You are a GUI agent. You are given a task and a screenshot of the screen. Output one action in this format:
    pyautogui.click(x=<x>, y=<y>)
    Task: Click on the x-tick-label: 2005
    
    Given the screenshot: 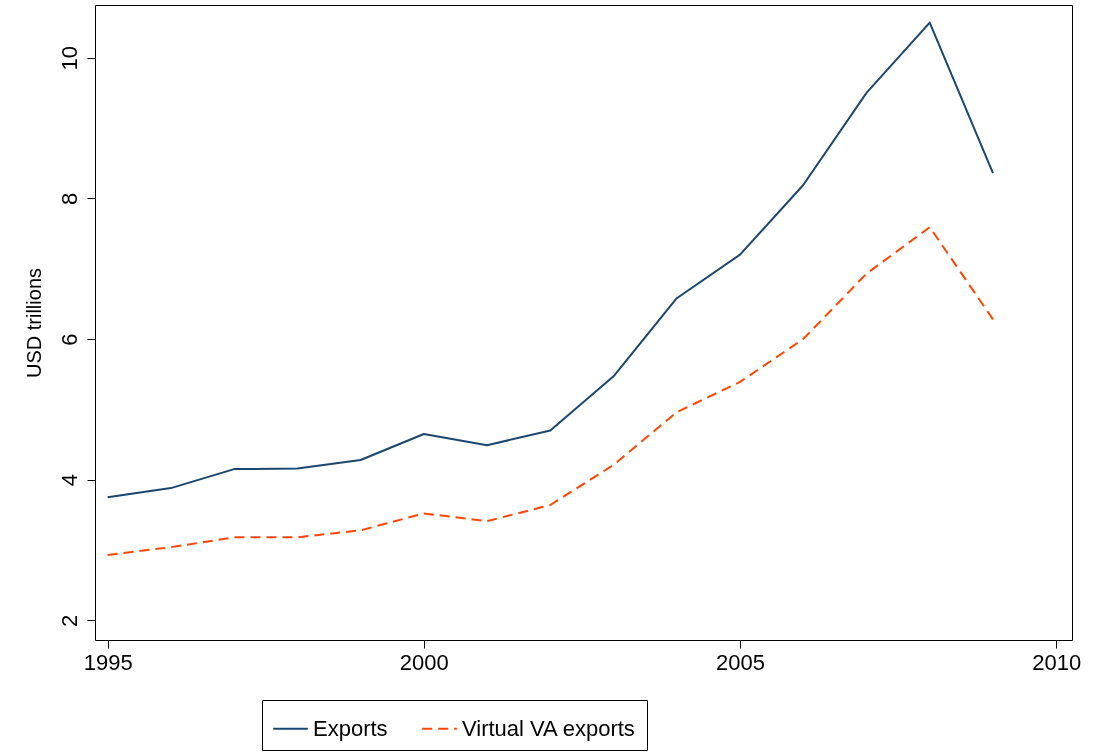 What is the action you would take?
    pyautogui.click(x=740, y=662)
    